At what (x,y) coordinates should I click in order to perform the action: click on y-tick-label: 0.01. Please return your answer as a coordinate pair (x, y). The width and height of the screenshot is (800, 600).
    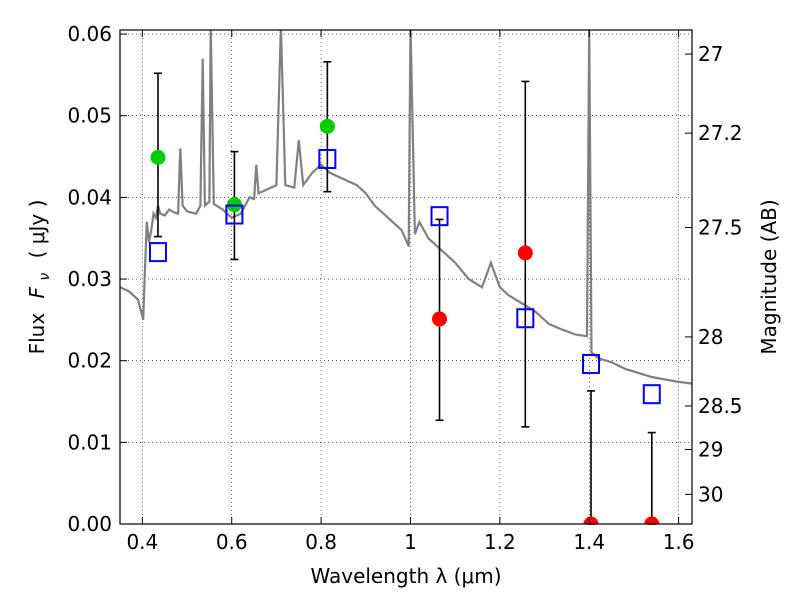
    Looking at the image, I should click on (89, 442).